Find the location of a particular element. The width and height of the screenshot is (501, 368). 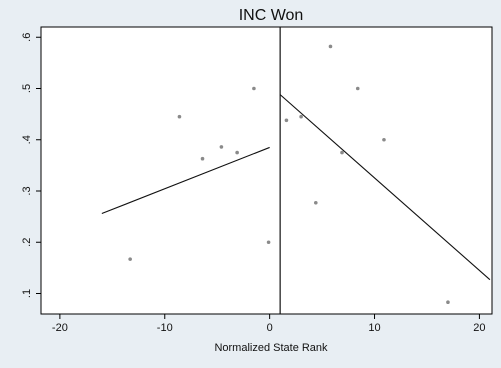

x-tick-label: -20 is located at coordinates (60, 328).